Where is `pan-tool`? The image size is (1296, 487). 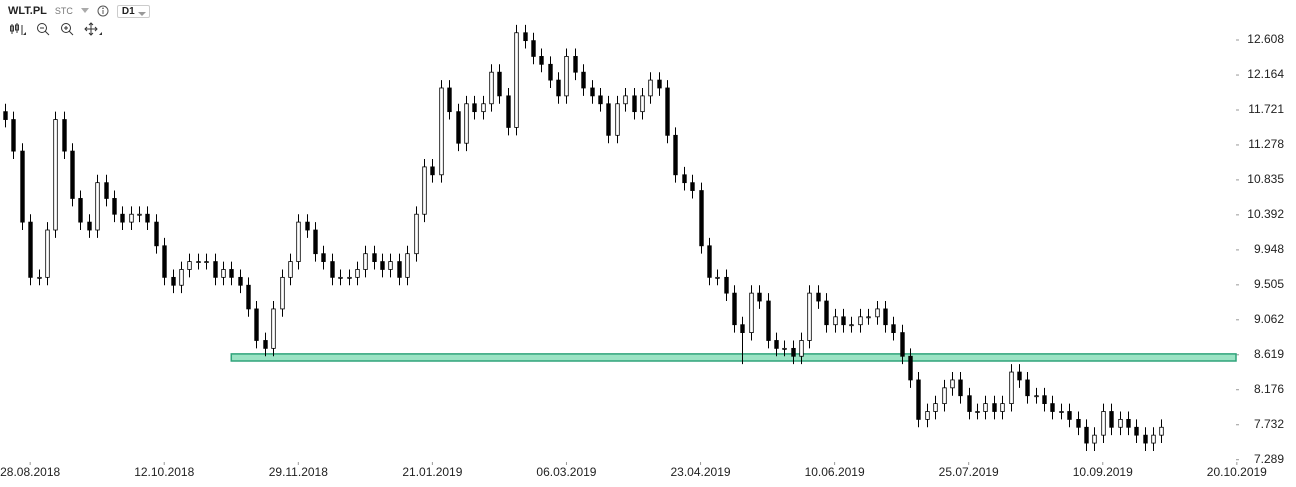 pan-tool is located at coordinates (93, 29).